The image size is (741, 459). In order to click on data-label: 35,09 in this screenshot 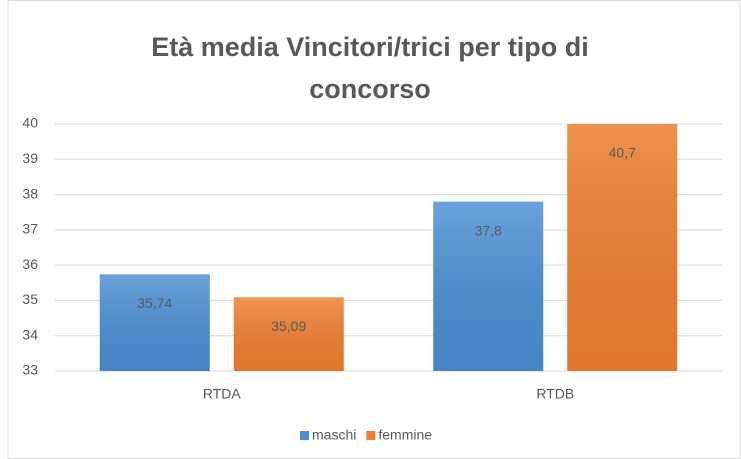, I will do `click(288, 326)`.